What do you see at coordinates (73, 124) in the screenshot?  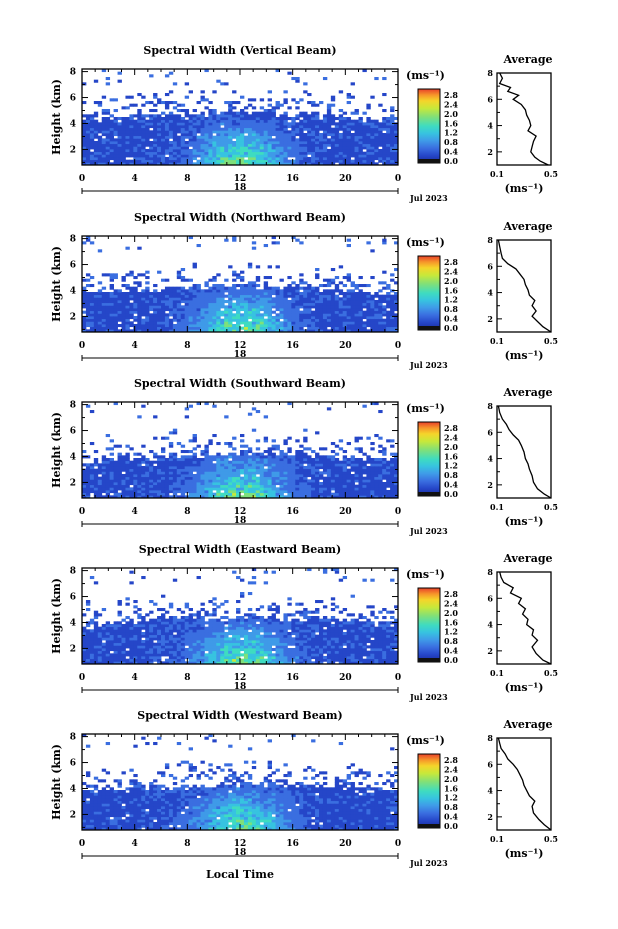 I see `y-tick-label: 4` at bounding box center [73, 124].